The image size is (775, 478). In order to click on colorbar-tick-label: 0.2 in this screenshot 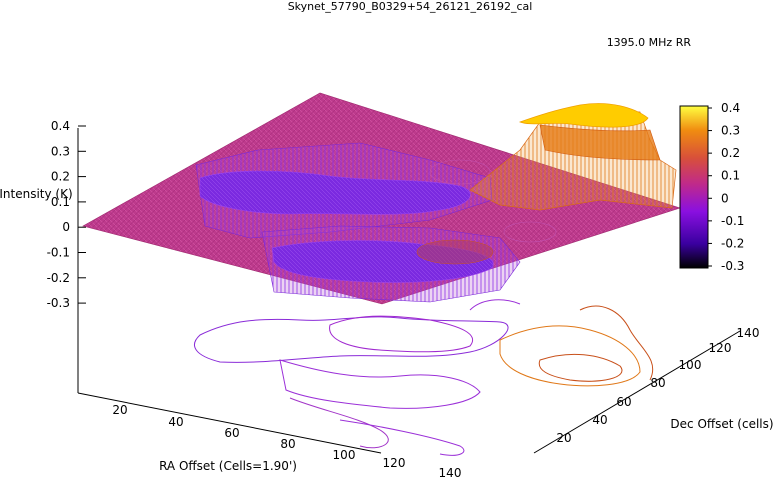, I will do `click(730, 153)`.